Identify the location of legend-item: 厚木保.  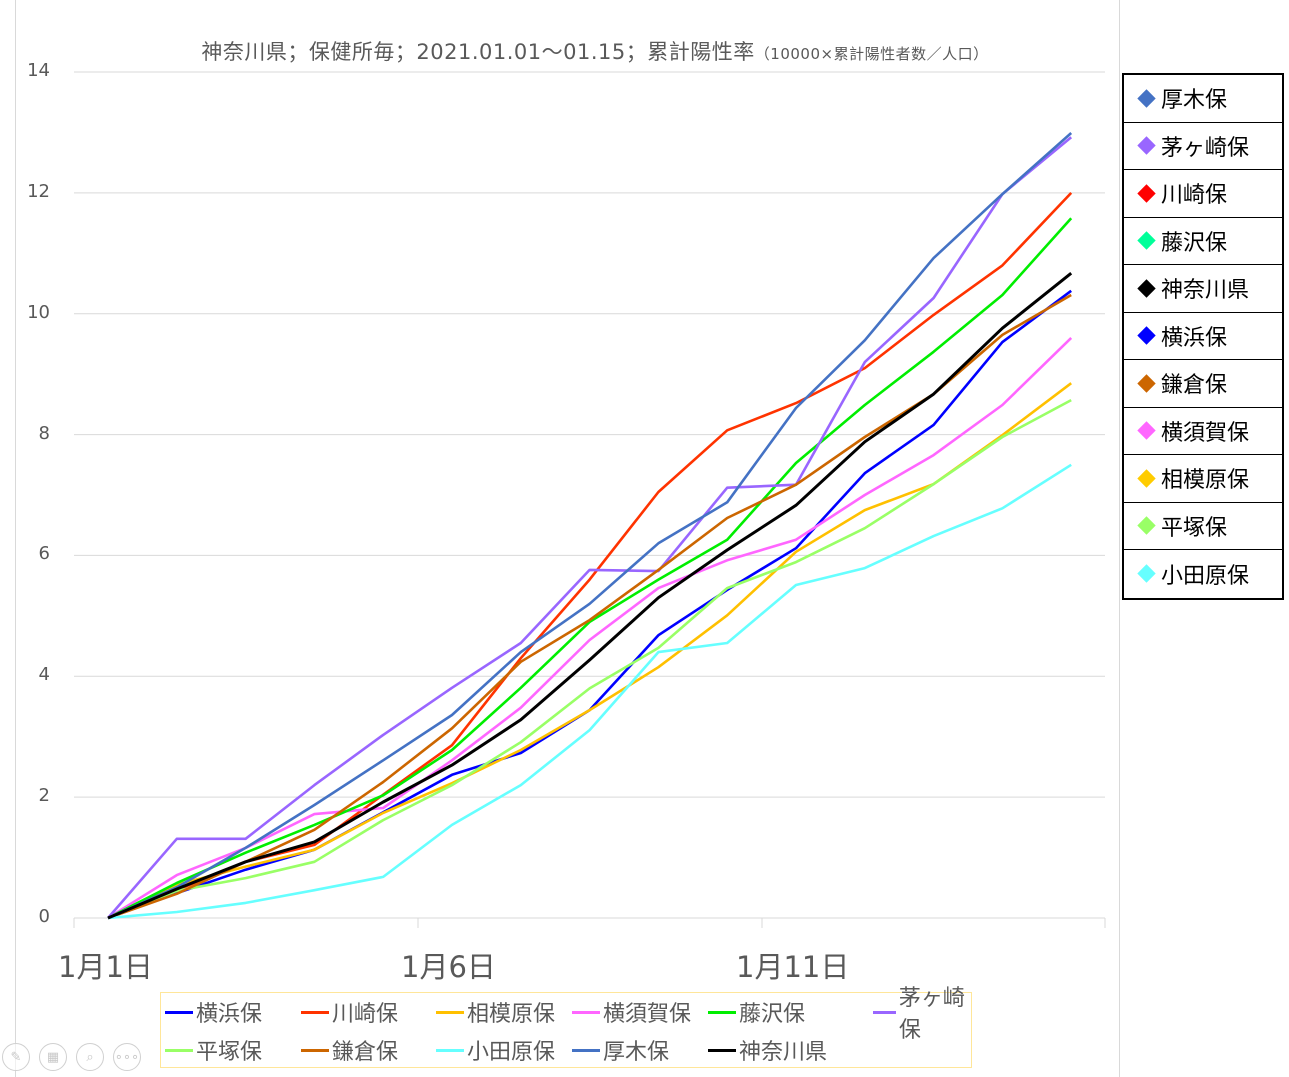
(620, 1050).